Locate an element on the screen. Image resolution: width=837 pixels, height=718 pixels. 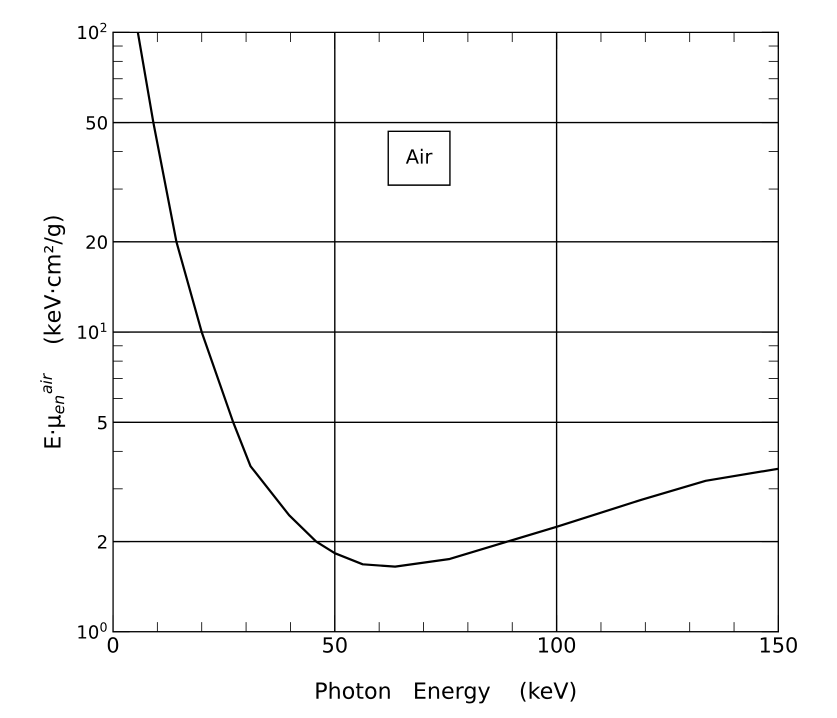
x-tick-label: 150 is located at coordinates (778, 645).